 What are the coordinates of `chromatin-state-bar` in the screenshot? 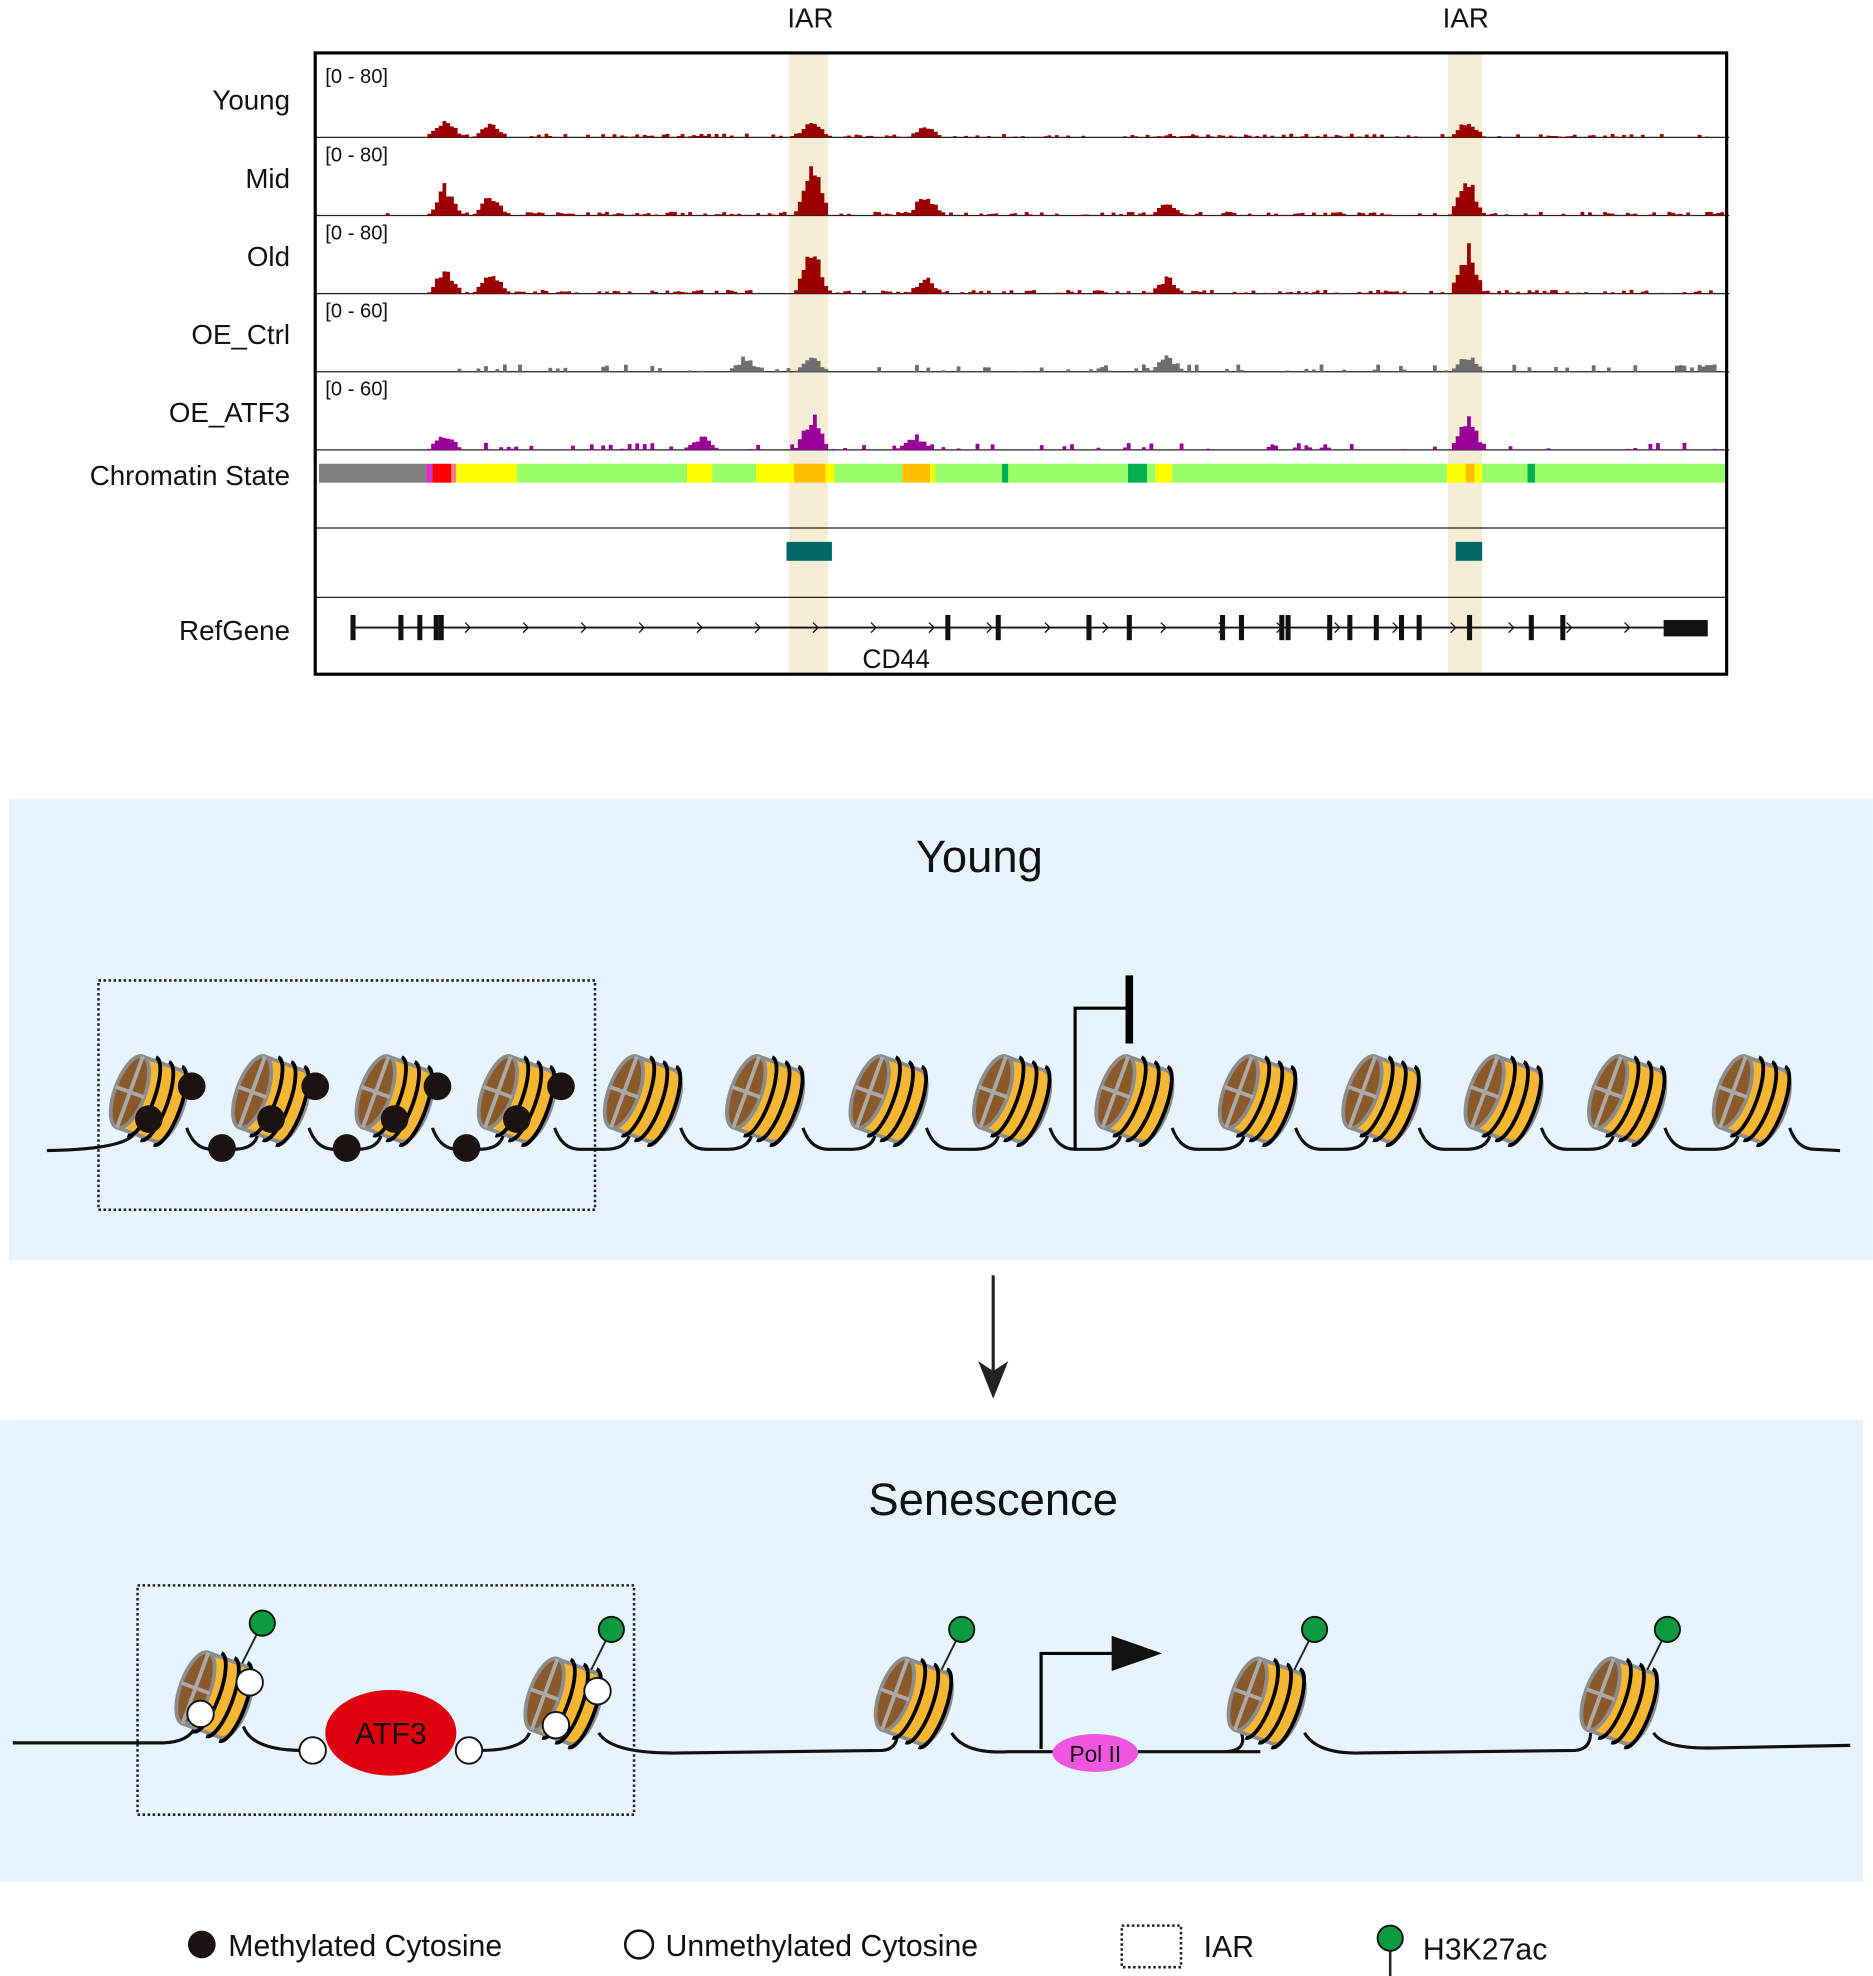 It's located at (1023, 473).